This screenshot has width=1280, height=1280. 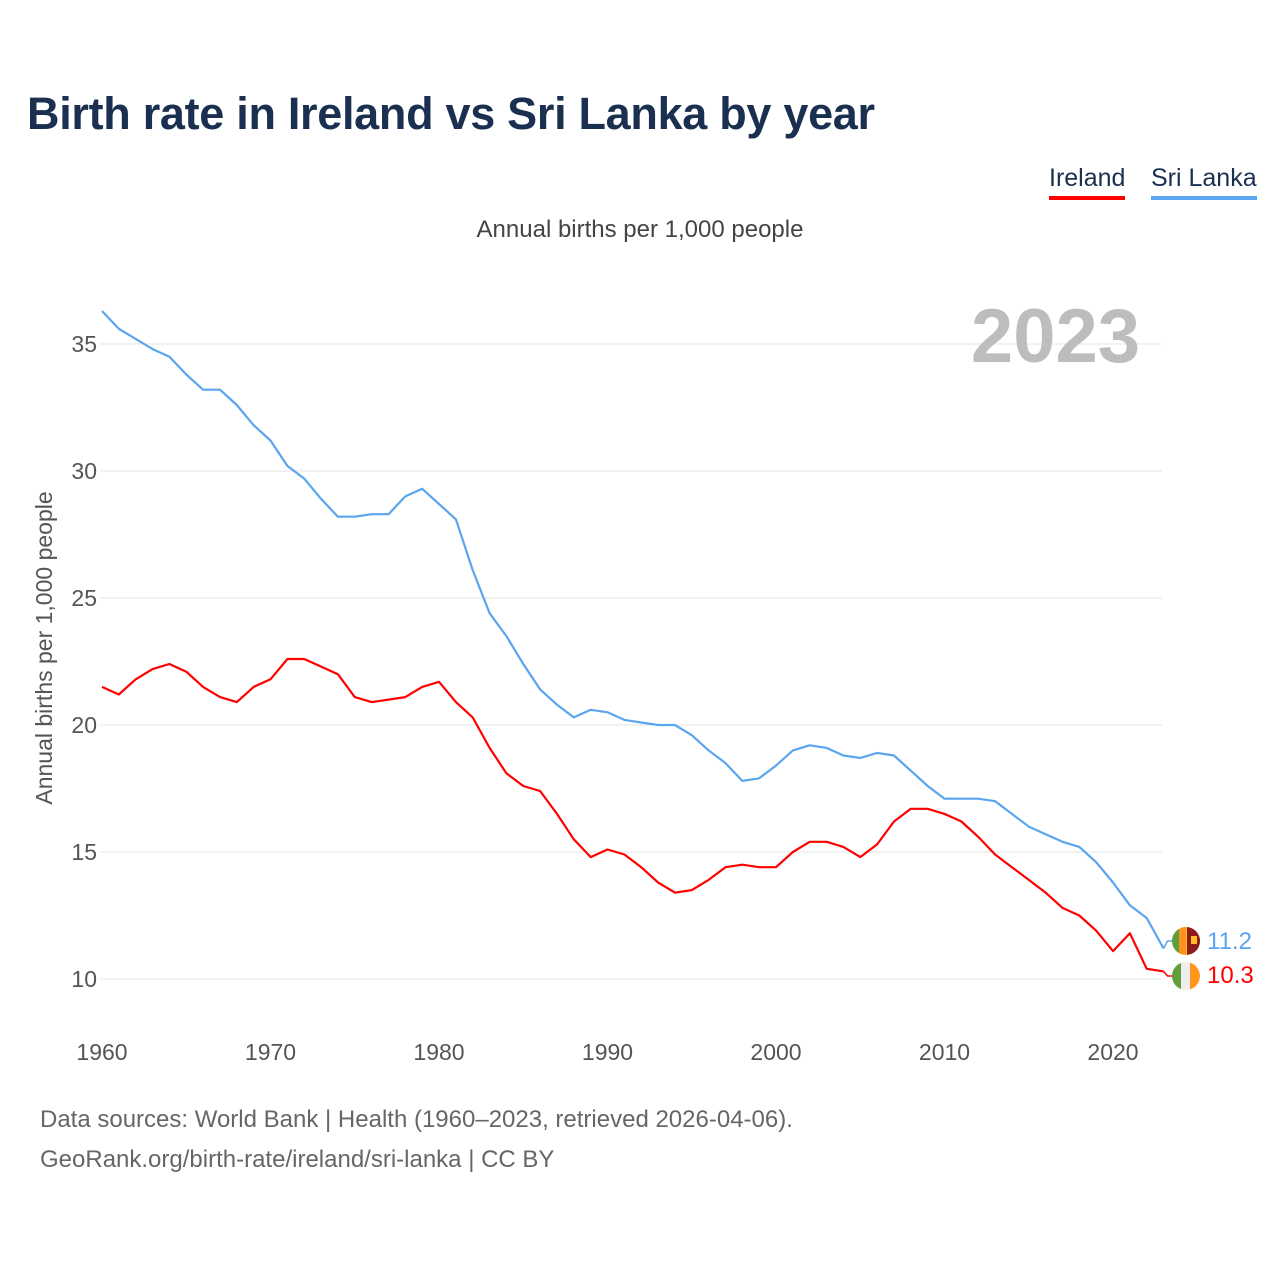 What do you see at coordinates (1186, 976) in the screenshot?
I see `ireland-flag-icon` at bounding box center [1186, 976].